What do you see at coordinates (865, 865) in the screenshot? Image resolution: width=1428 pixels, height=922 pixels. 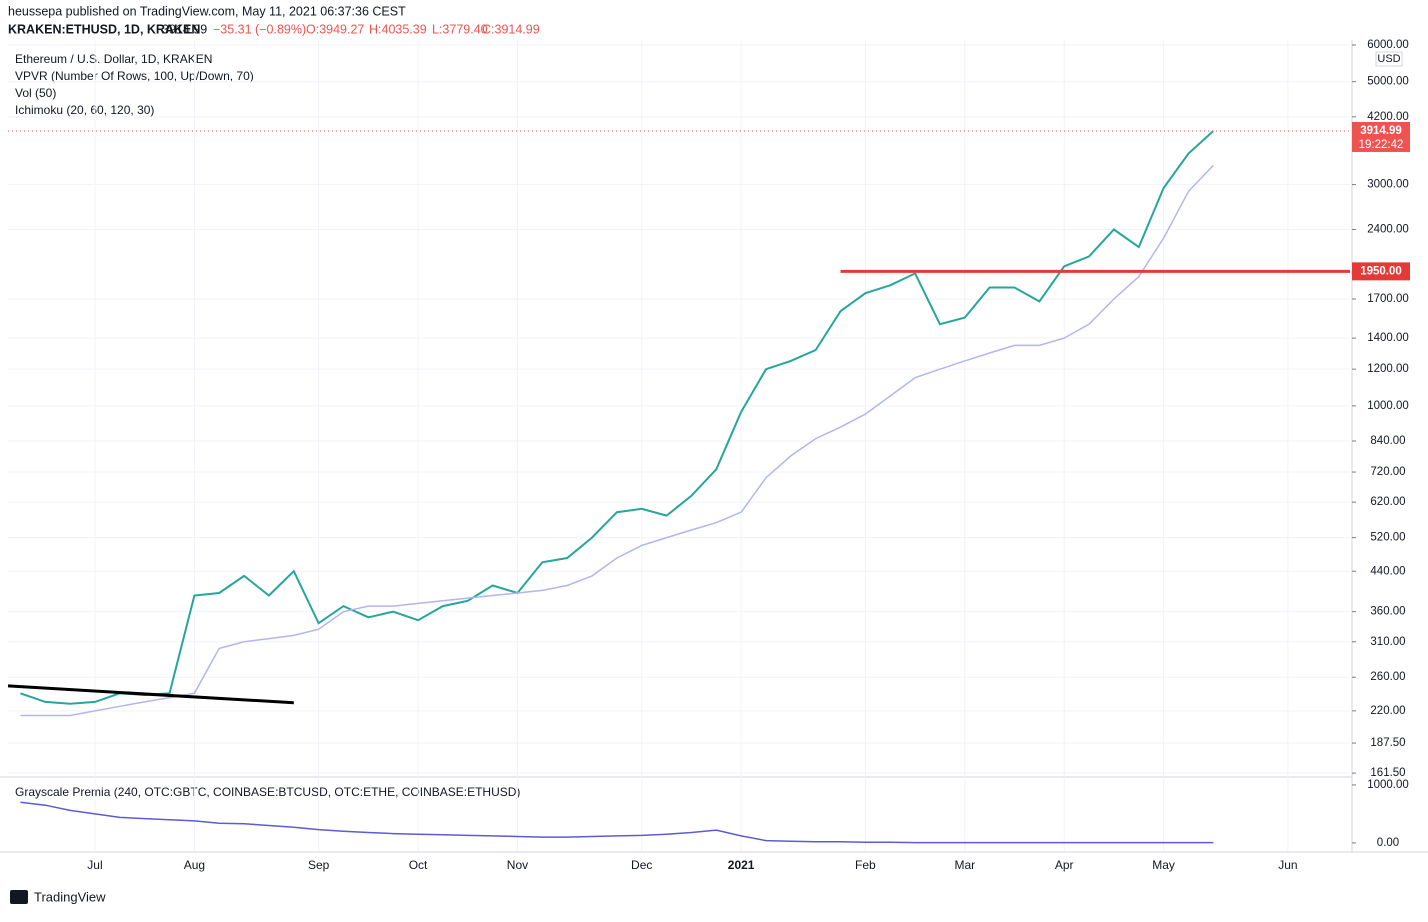 I see `x-tick-label: Feb` at bounding box center [865, 865].